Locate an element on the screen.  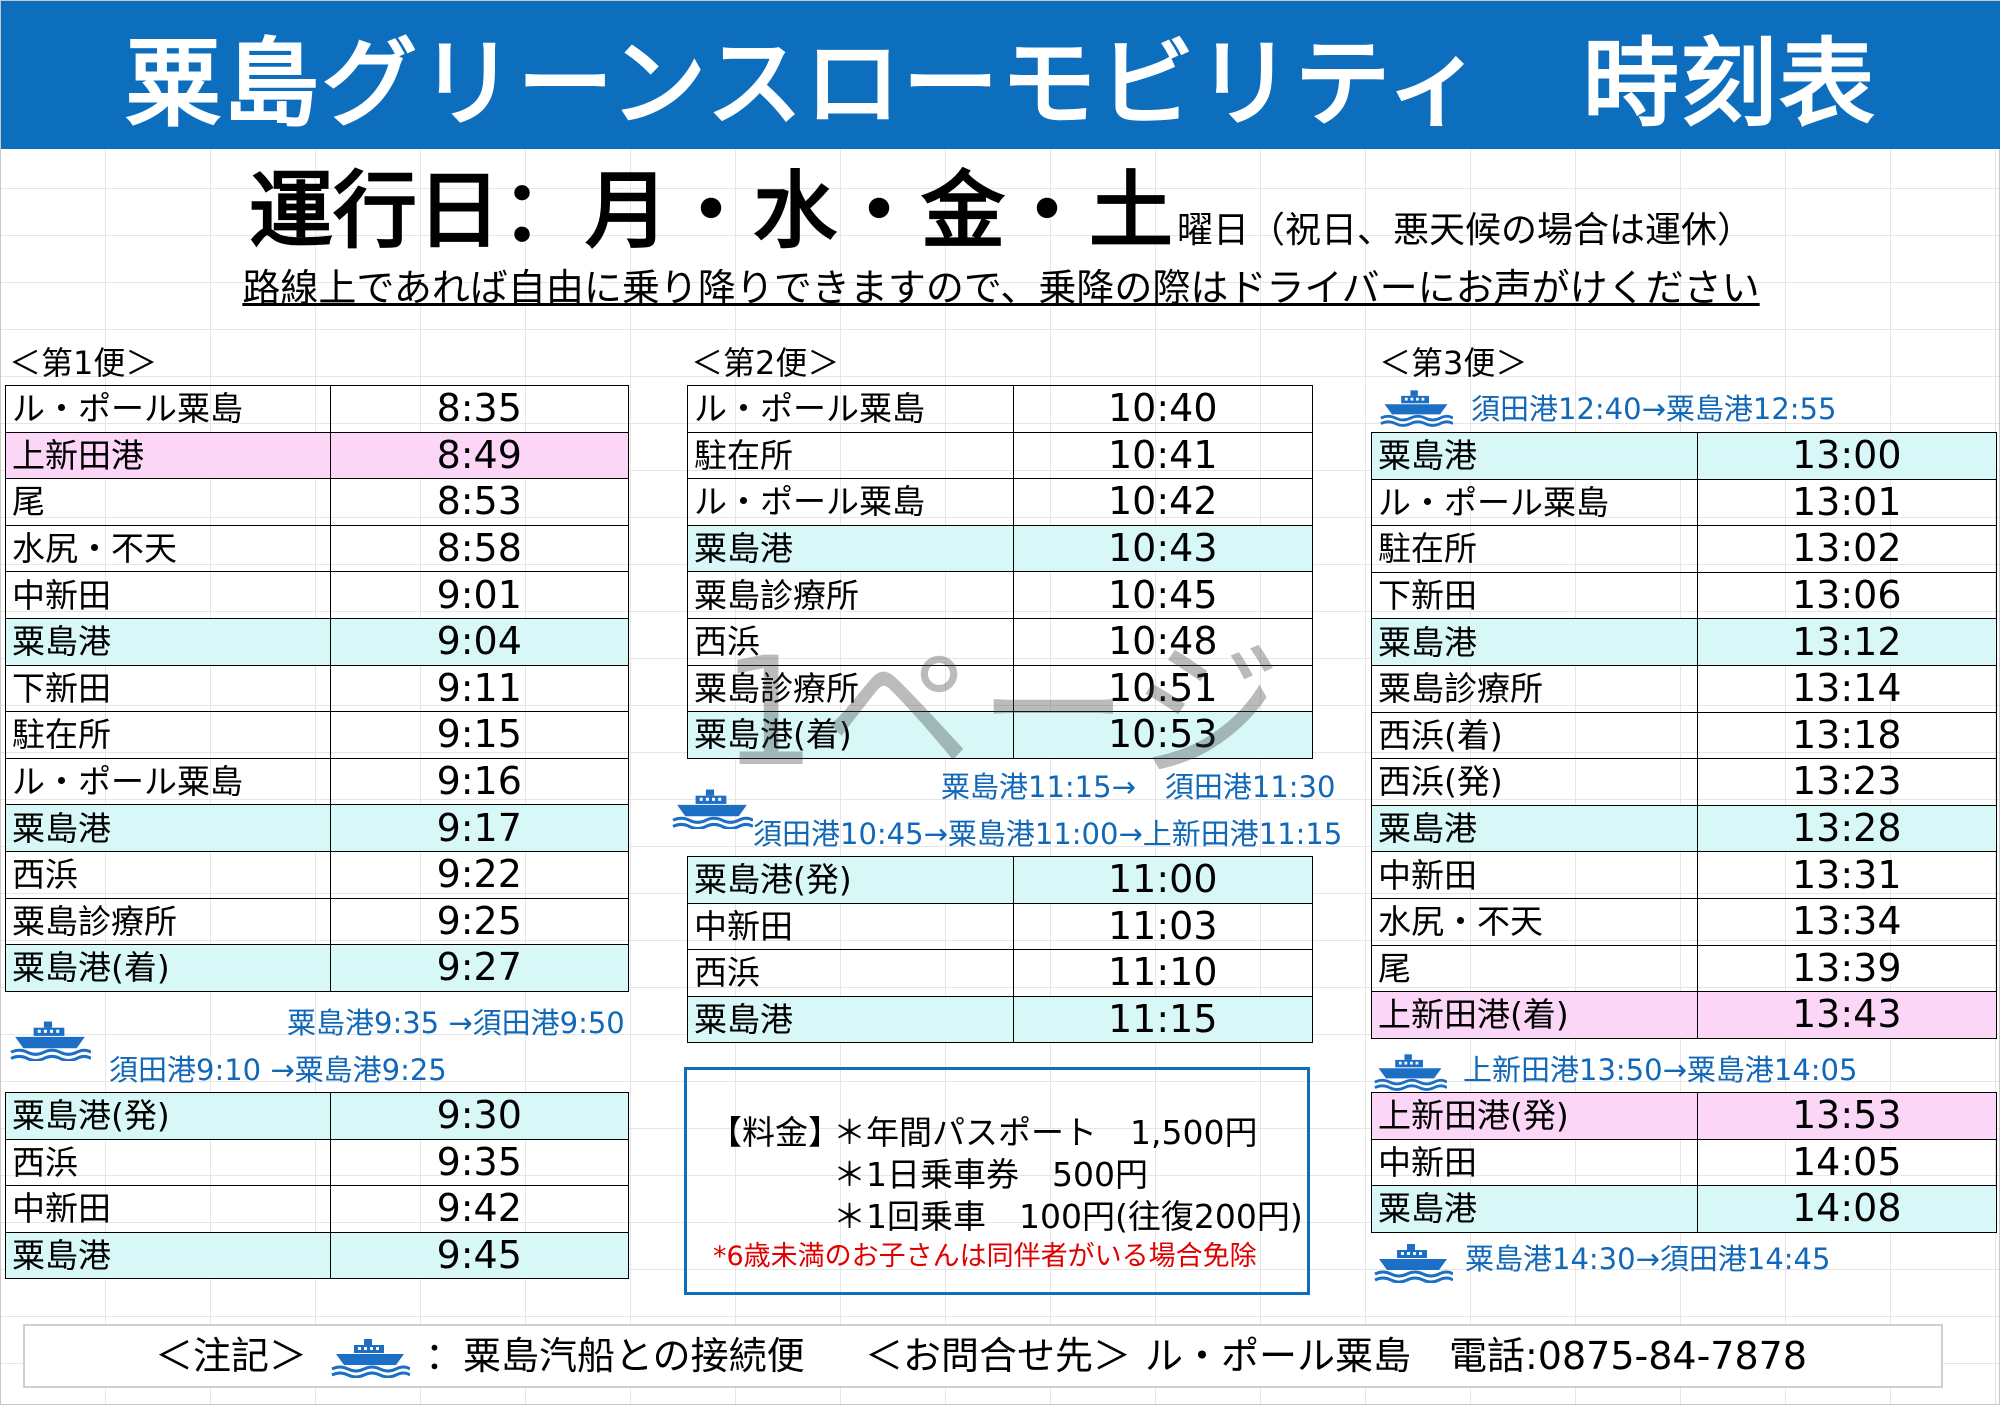
timetable-row: 中新田 9:42 is located at coordinates (317, 1209).